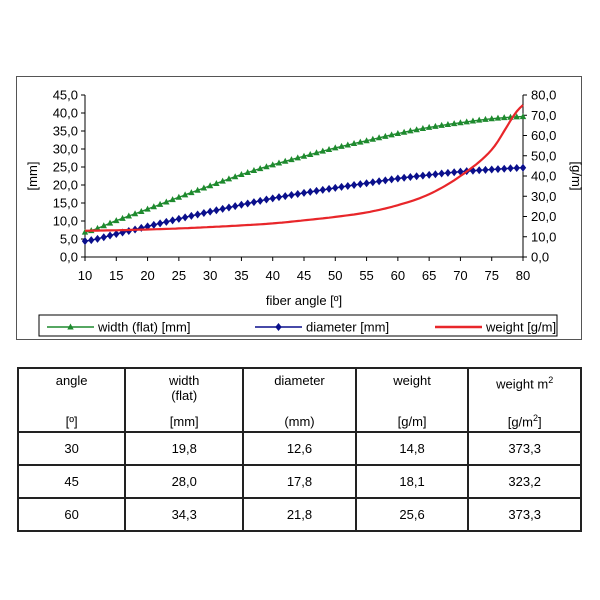 The width and height of the screenshot is (600, 600). I want to click on y-left-tick-label: 5,0, so click(69, 239).